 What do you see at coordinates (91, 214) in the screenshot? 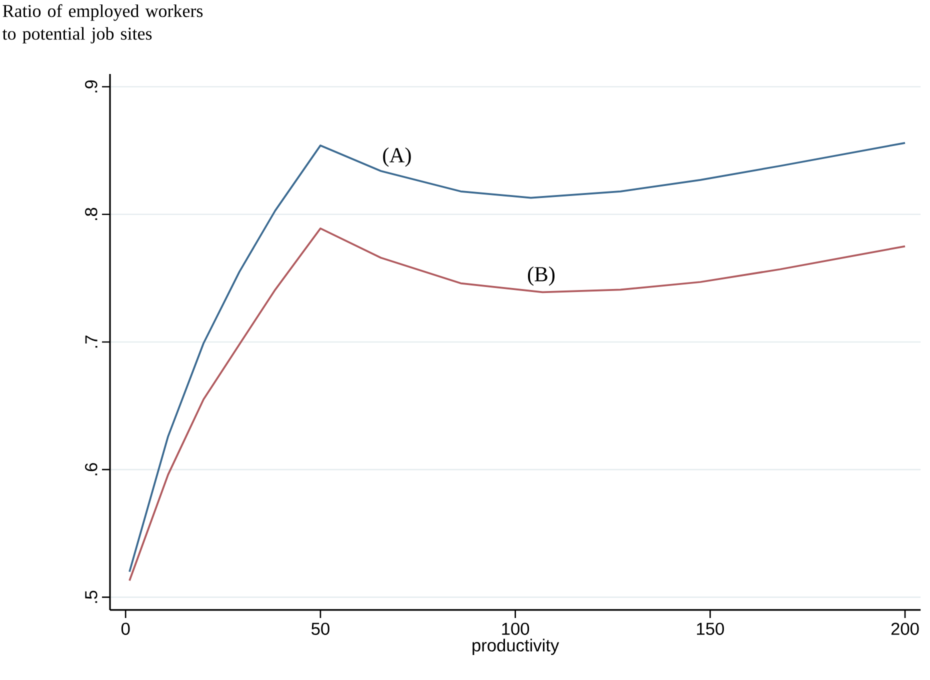
I see `y-tick-label: .8` at bounding box center [91, 214].